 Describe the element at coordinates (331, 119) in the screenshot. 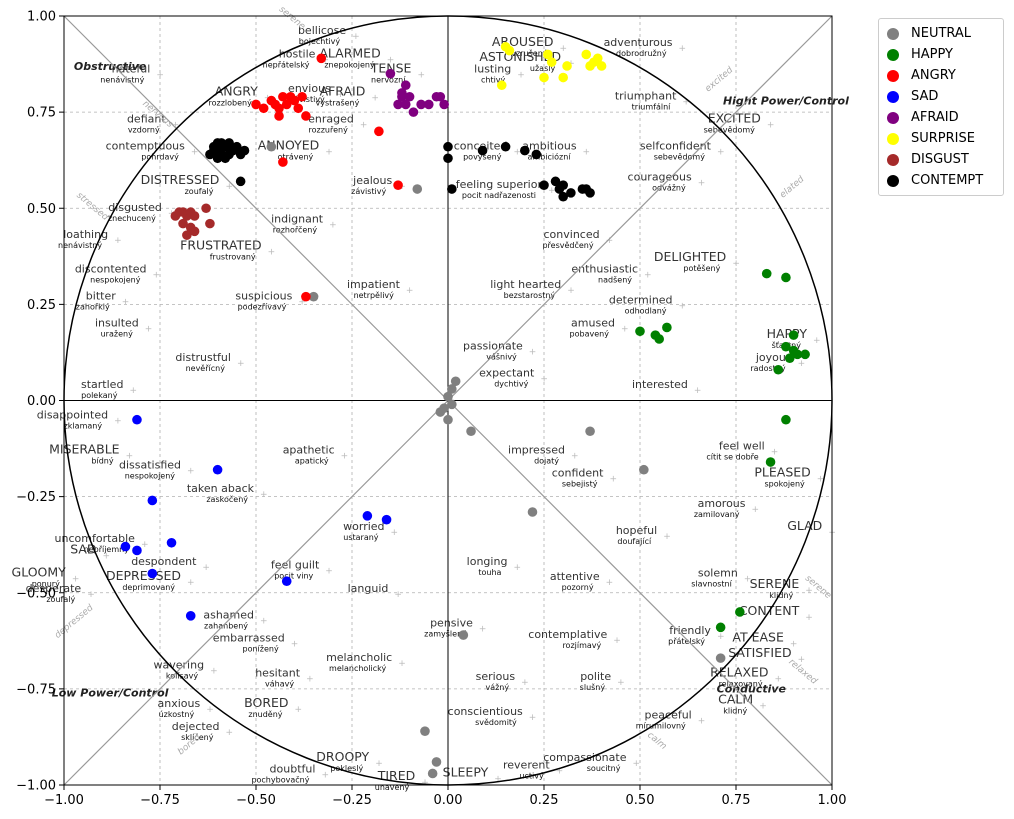

I see `background-word-en: enraged` at that location.